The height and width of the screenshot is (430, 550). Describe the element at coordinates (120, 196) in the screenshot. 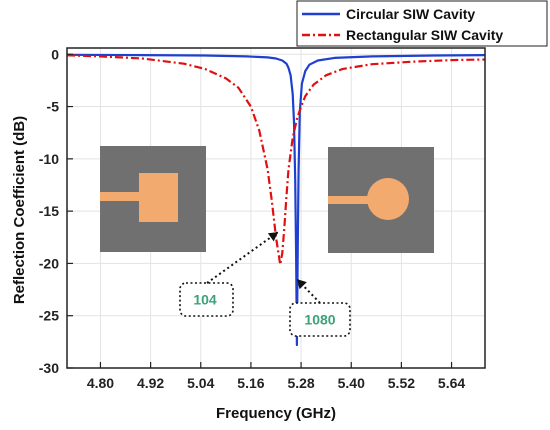

I see `rectangular-feed-line` at that location.